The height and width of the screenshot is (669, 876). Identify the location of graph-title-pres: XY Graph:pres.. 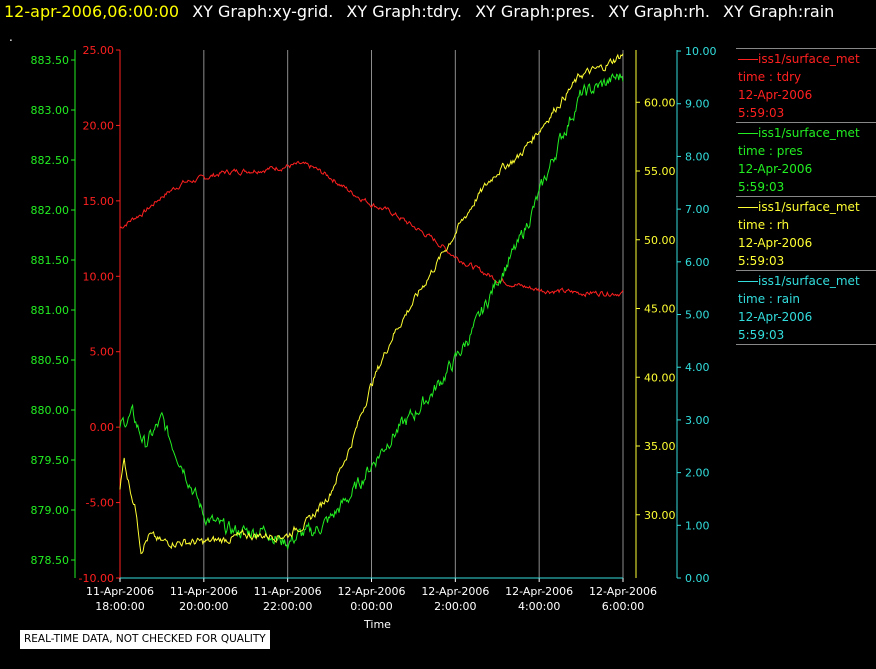
(535, 11).